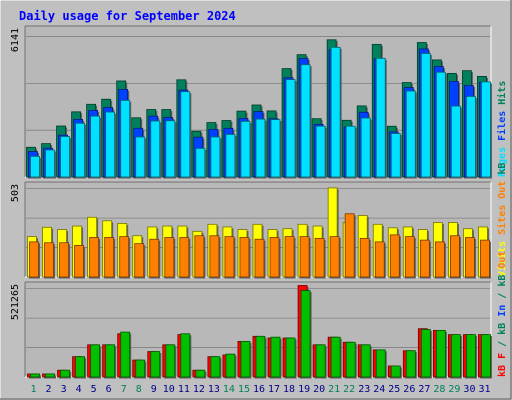 The image size is (512, 400). I want to click on bar-kb-in-day-5-body, so click(95, 361).